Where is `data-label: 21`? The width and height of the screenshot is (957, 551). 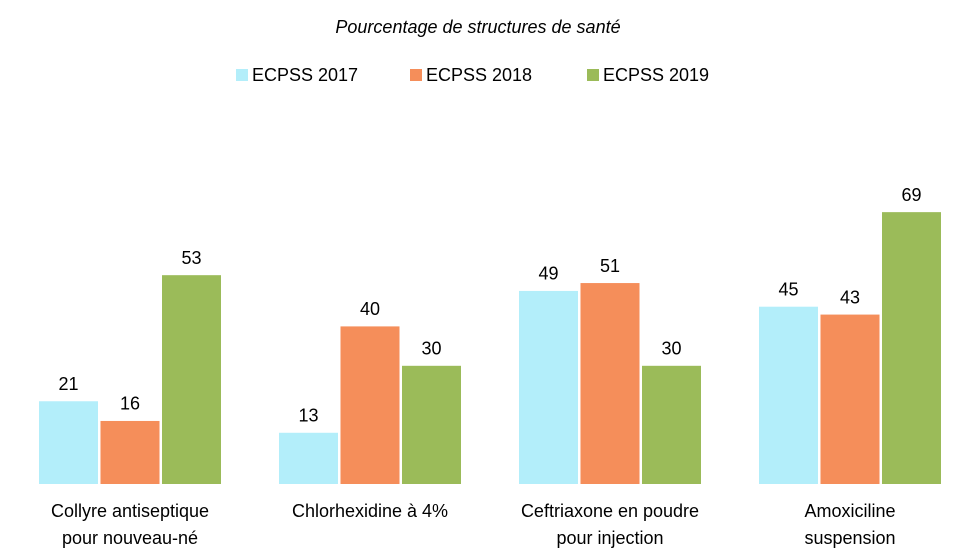
data-label: 21 is located at coordinates (68, 384).